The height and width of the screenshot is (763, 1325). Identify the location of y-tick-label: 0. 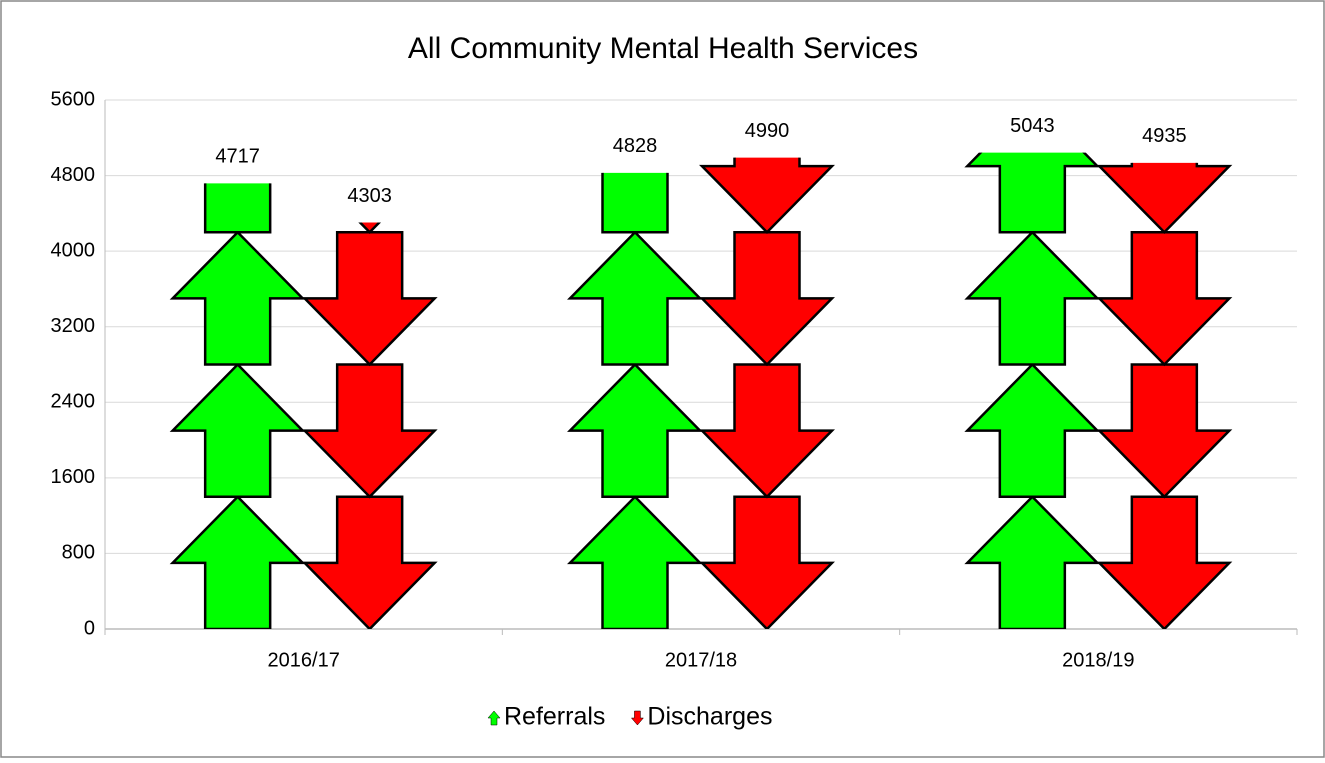
(89, 628).